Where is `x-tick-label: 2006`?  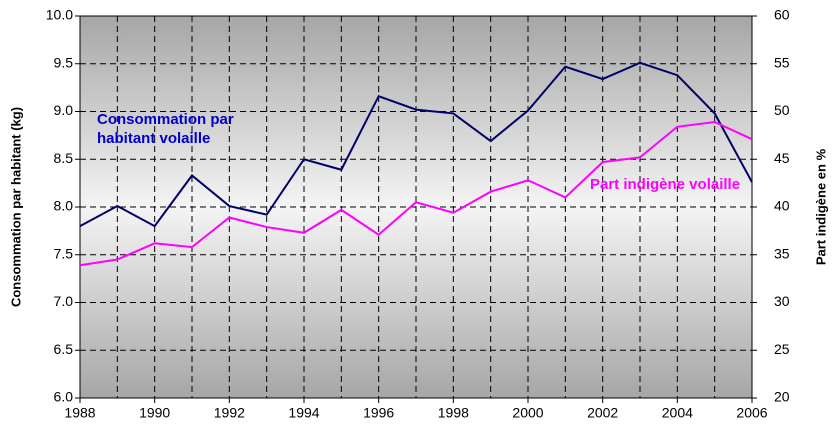 x-tick-label: 2006 is located at coordinates (751, 413).